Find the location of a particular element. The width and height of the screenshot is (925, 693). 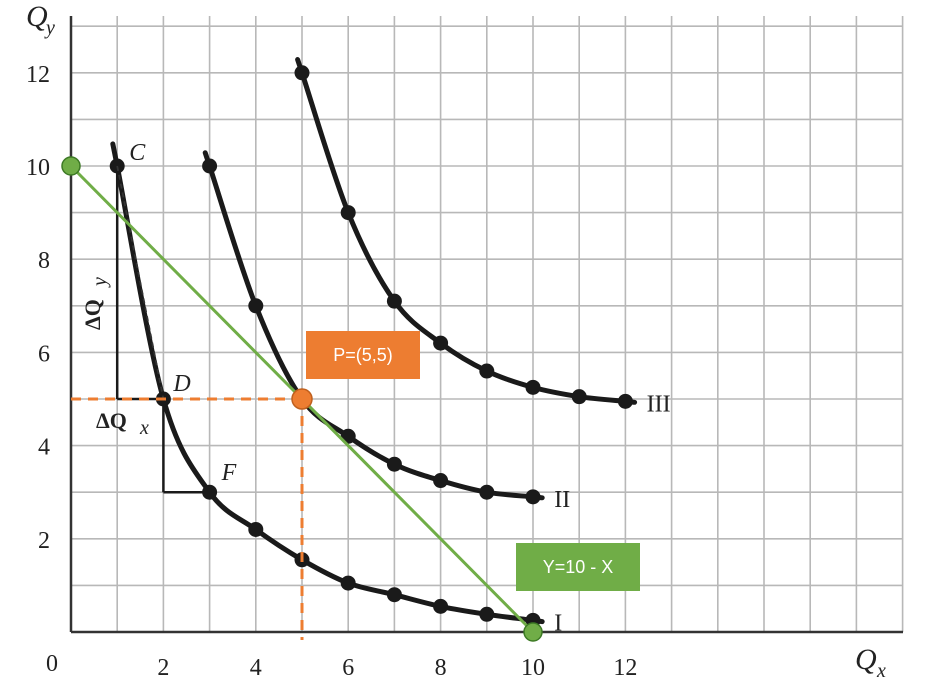

curve-label-iii: III is located at coordinates (659, 404).